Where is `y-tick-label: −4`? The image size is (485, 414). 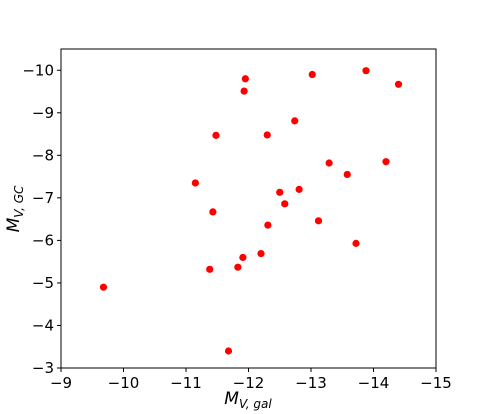
y-tick-label: −4 is located at coordinates (43, 325).